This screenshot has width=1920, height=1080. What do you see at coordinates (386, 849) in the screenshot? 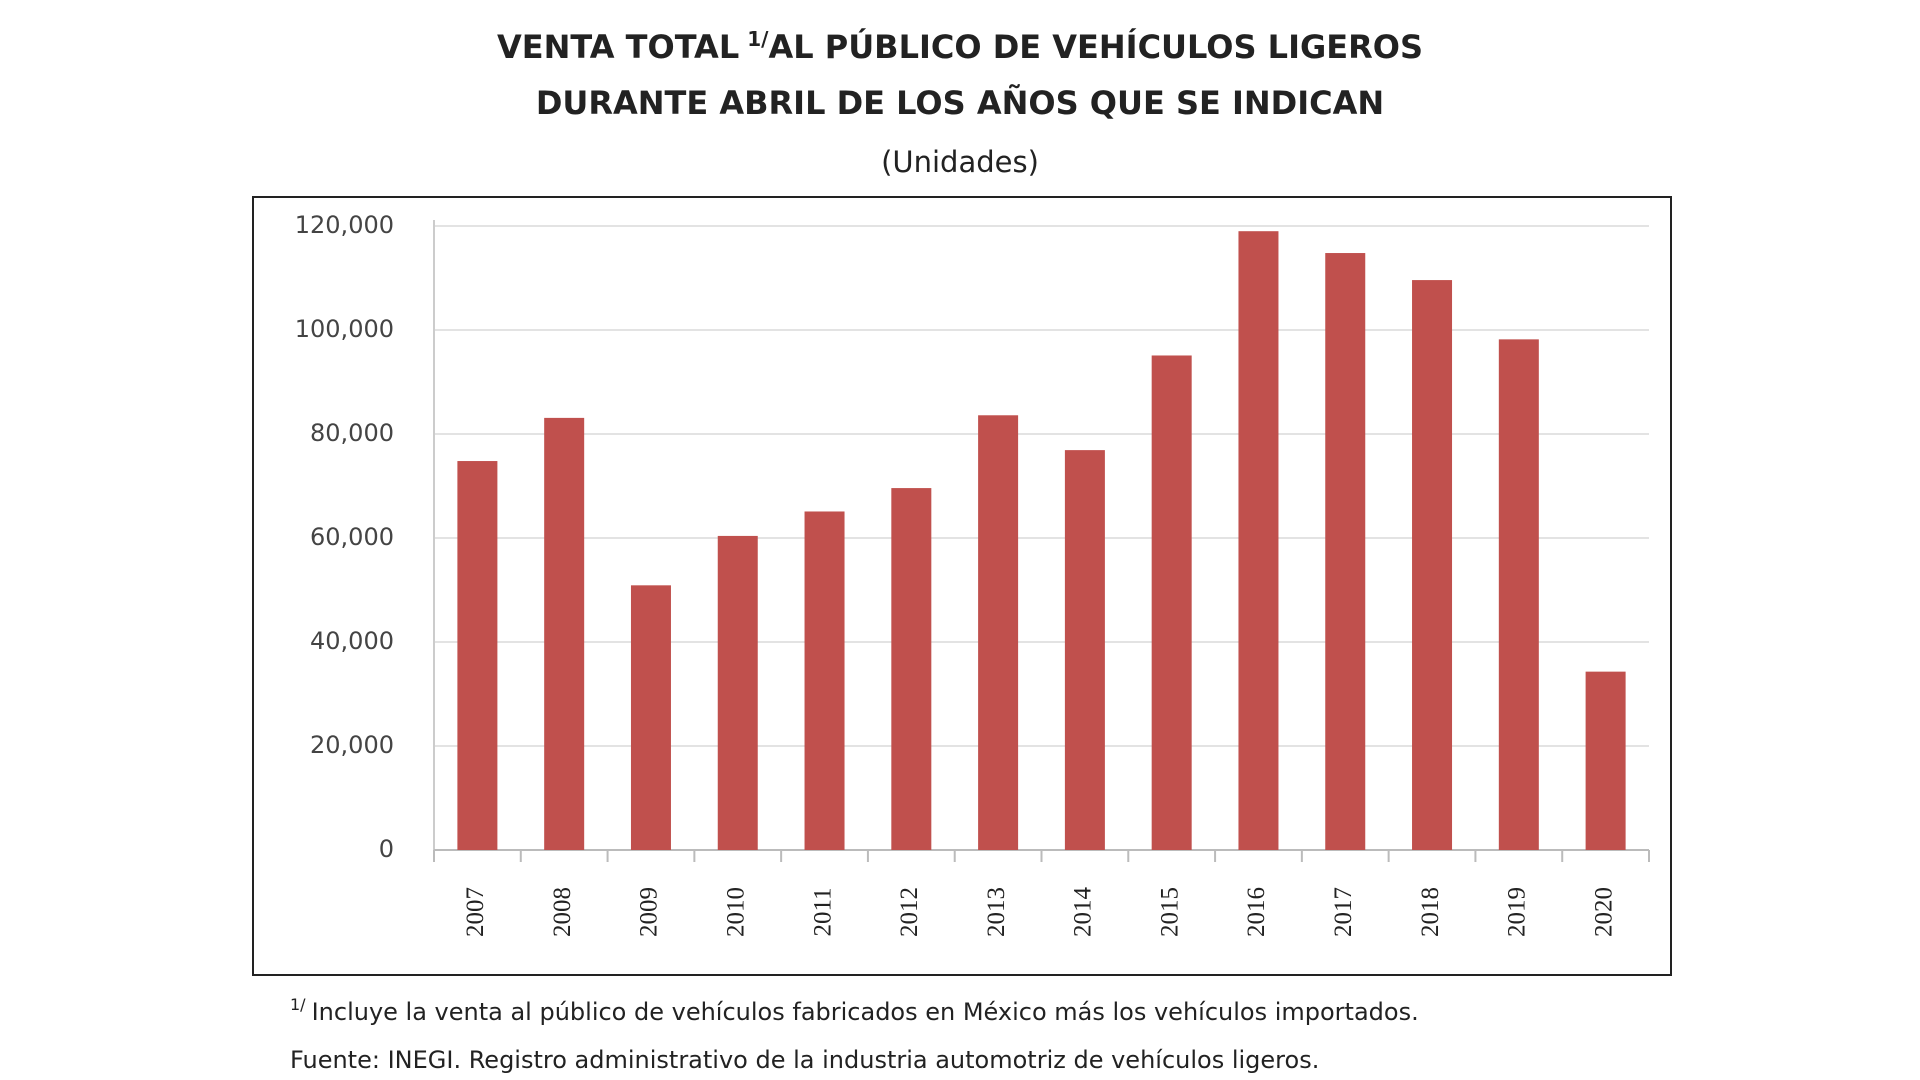
I see `y-tick-label: 0` at bounding box center [386, 849].